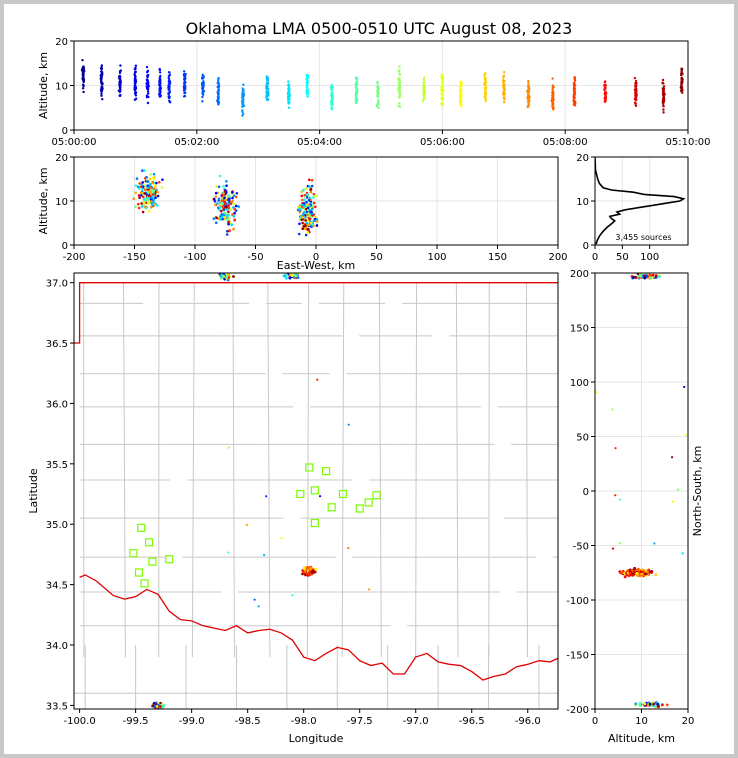 The image size is (738, 758). I want to click on east-west-ytick-label: 0, so click(65, 246).